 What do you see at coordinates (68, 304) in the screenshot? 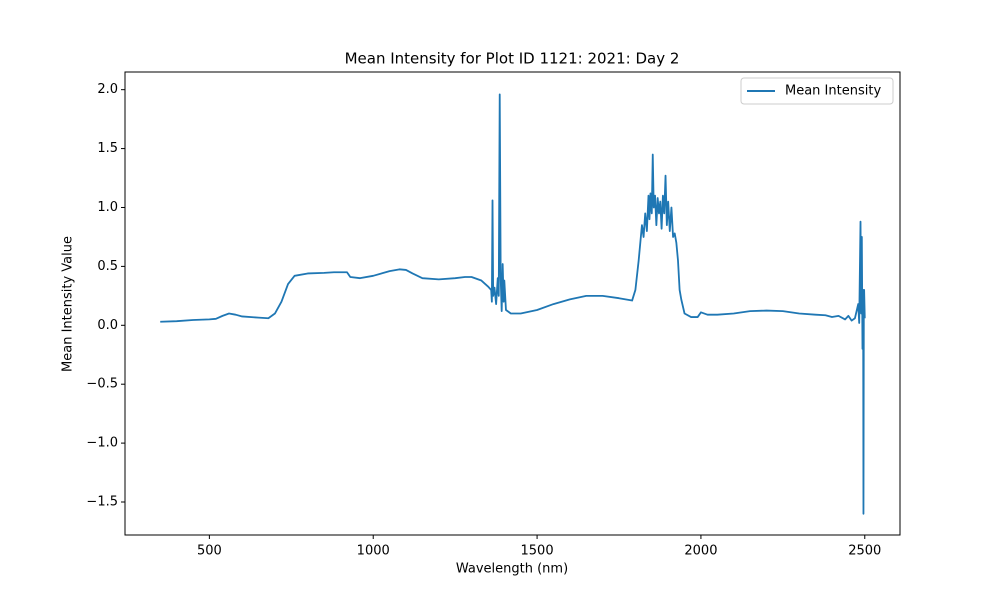
I see `y-axis-label: Mean Intensity Value` at bounding box center [68, 304].